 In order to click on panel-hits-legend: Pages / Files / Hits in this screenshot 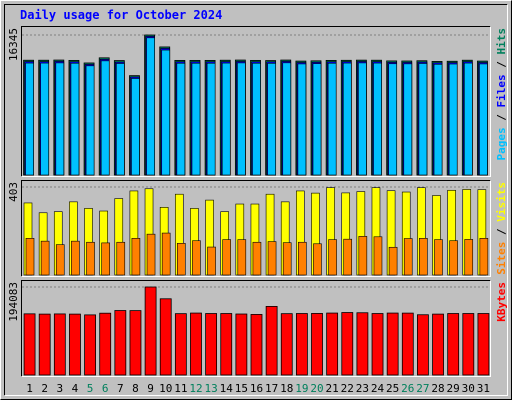, I will do `click(501, 94)`.